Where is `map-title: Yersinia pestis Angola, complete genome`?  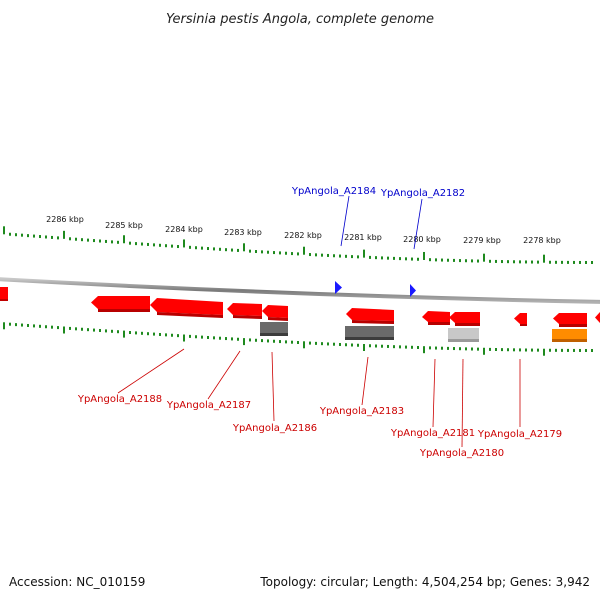 map-title: Yersinia pestis Angola, complete genome is located at coordinates (300, 19).